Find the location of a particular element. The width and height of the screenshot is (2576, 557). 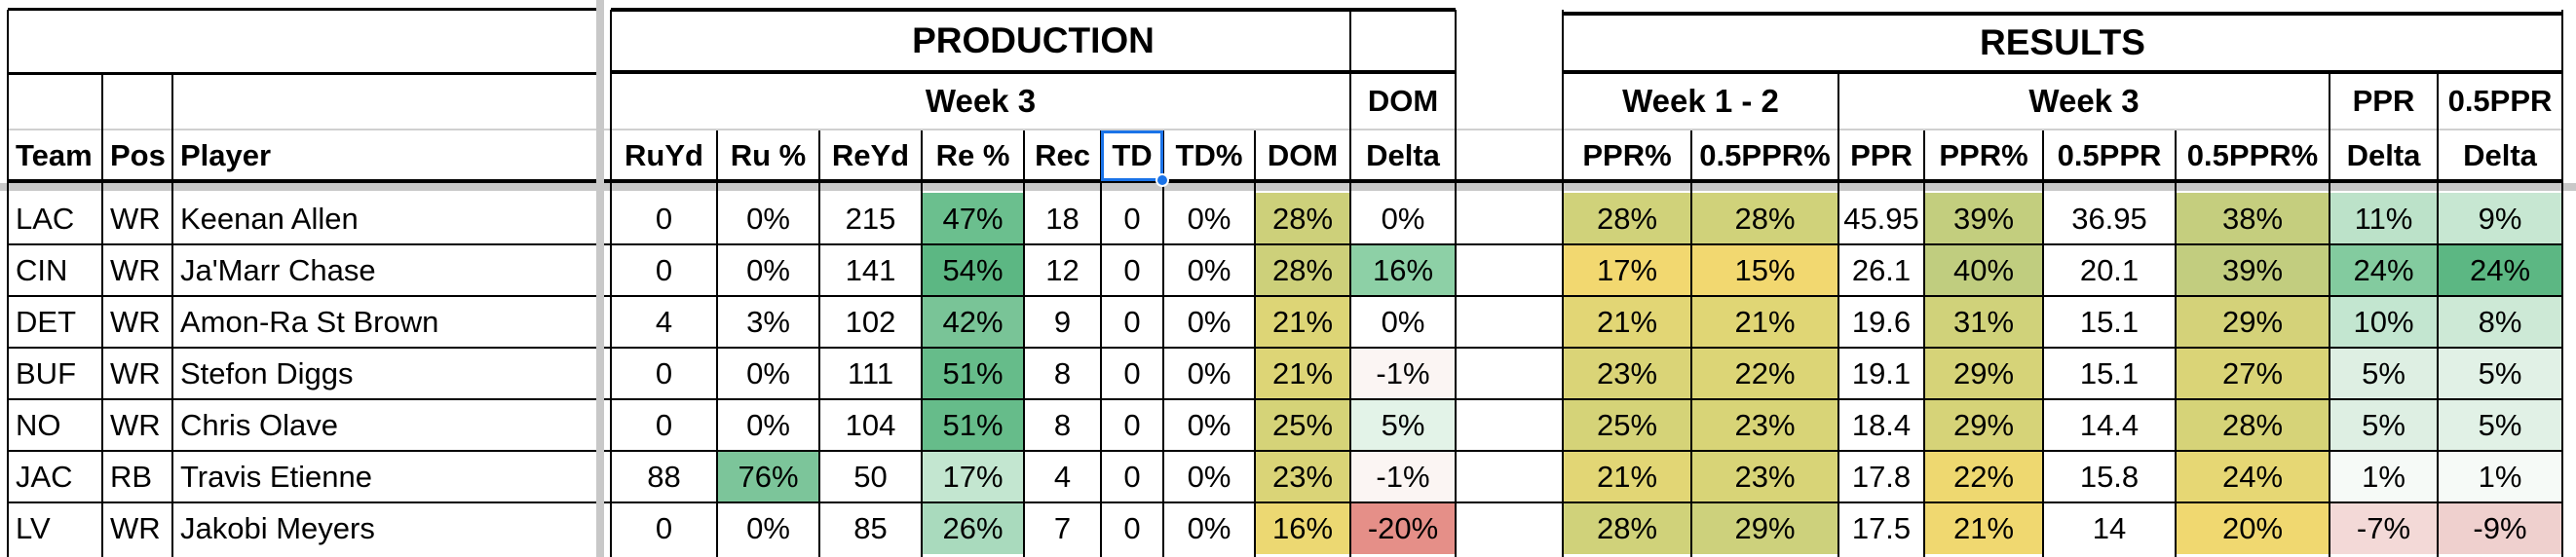

cell-w3halfpct: 39% is located at coordinates (2253, 270).